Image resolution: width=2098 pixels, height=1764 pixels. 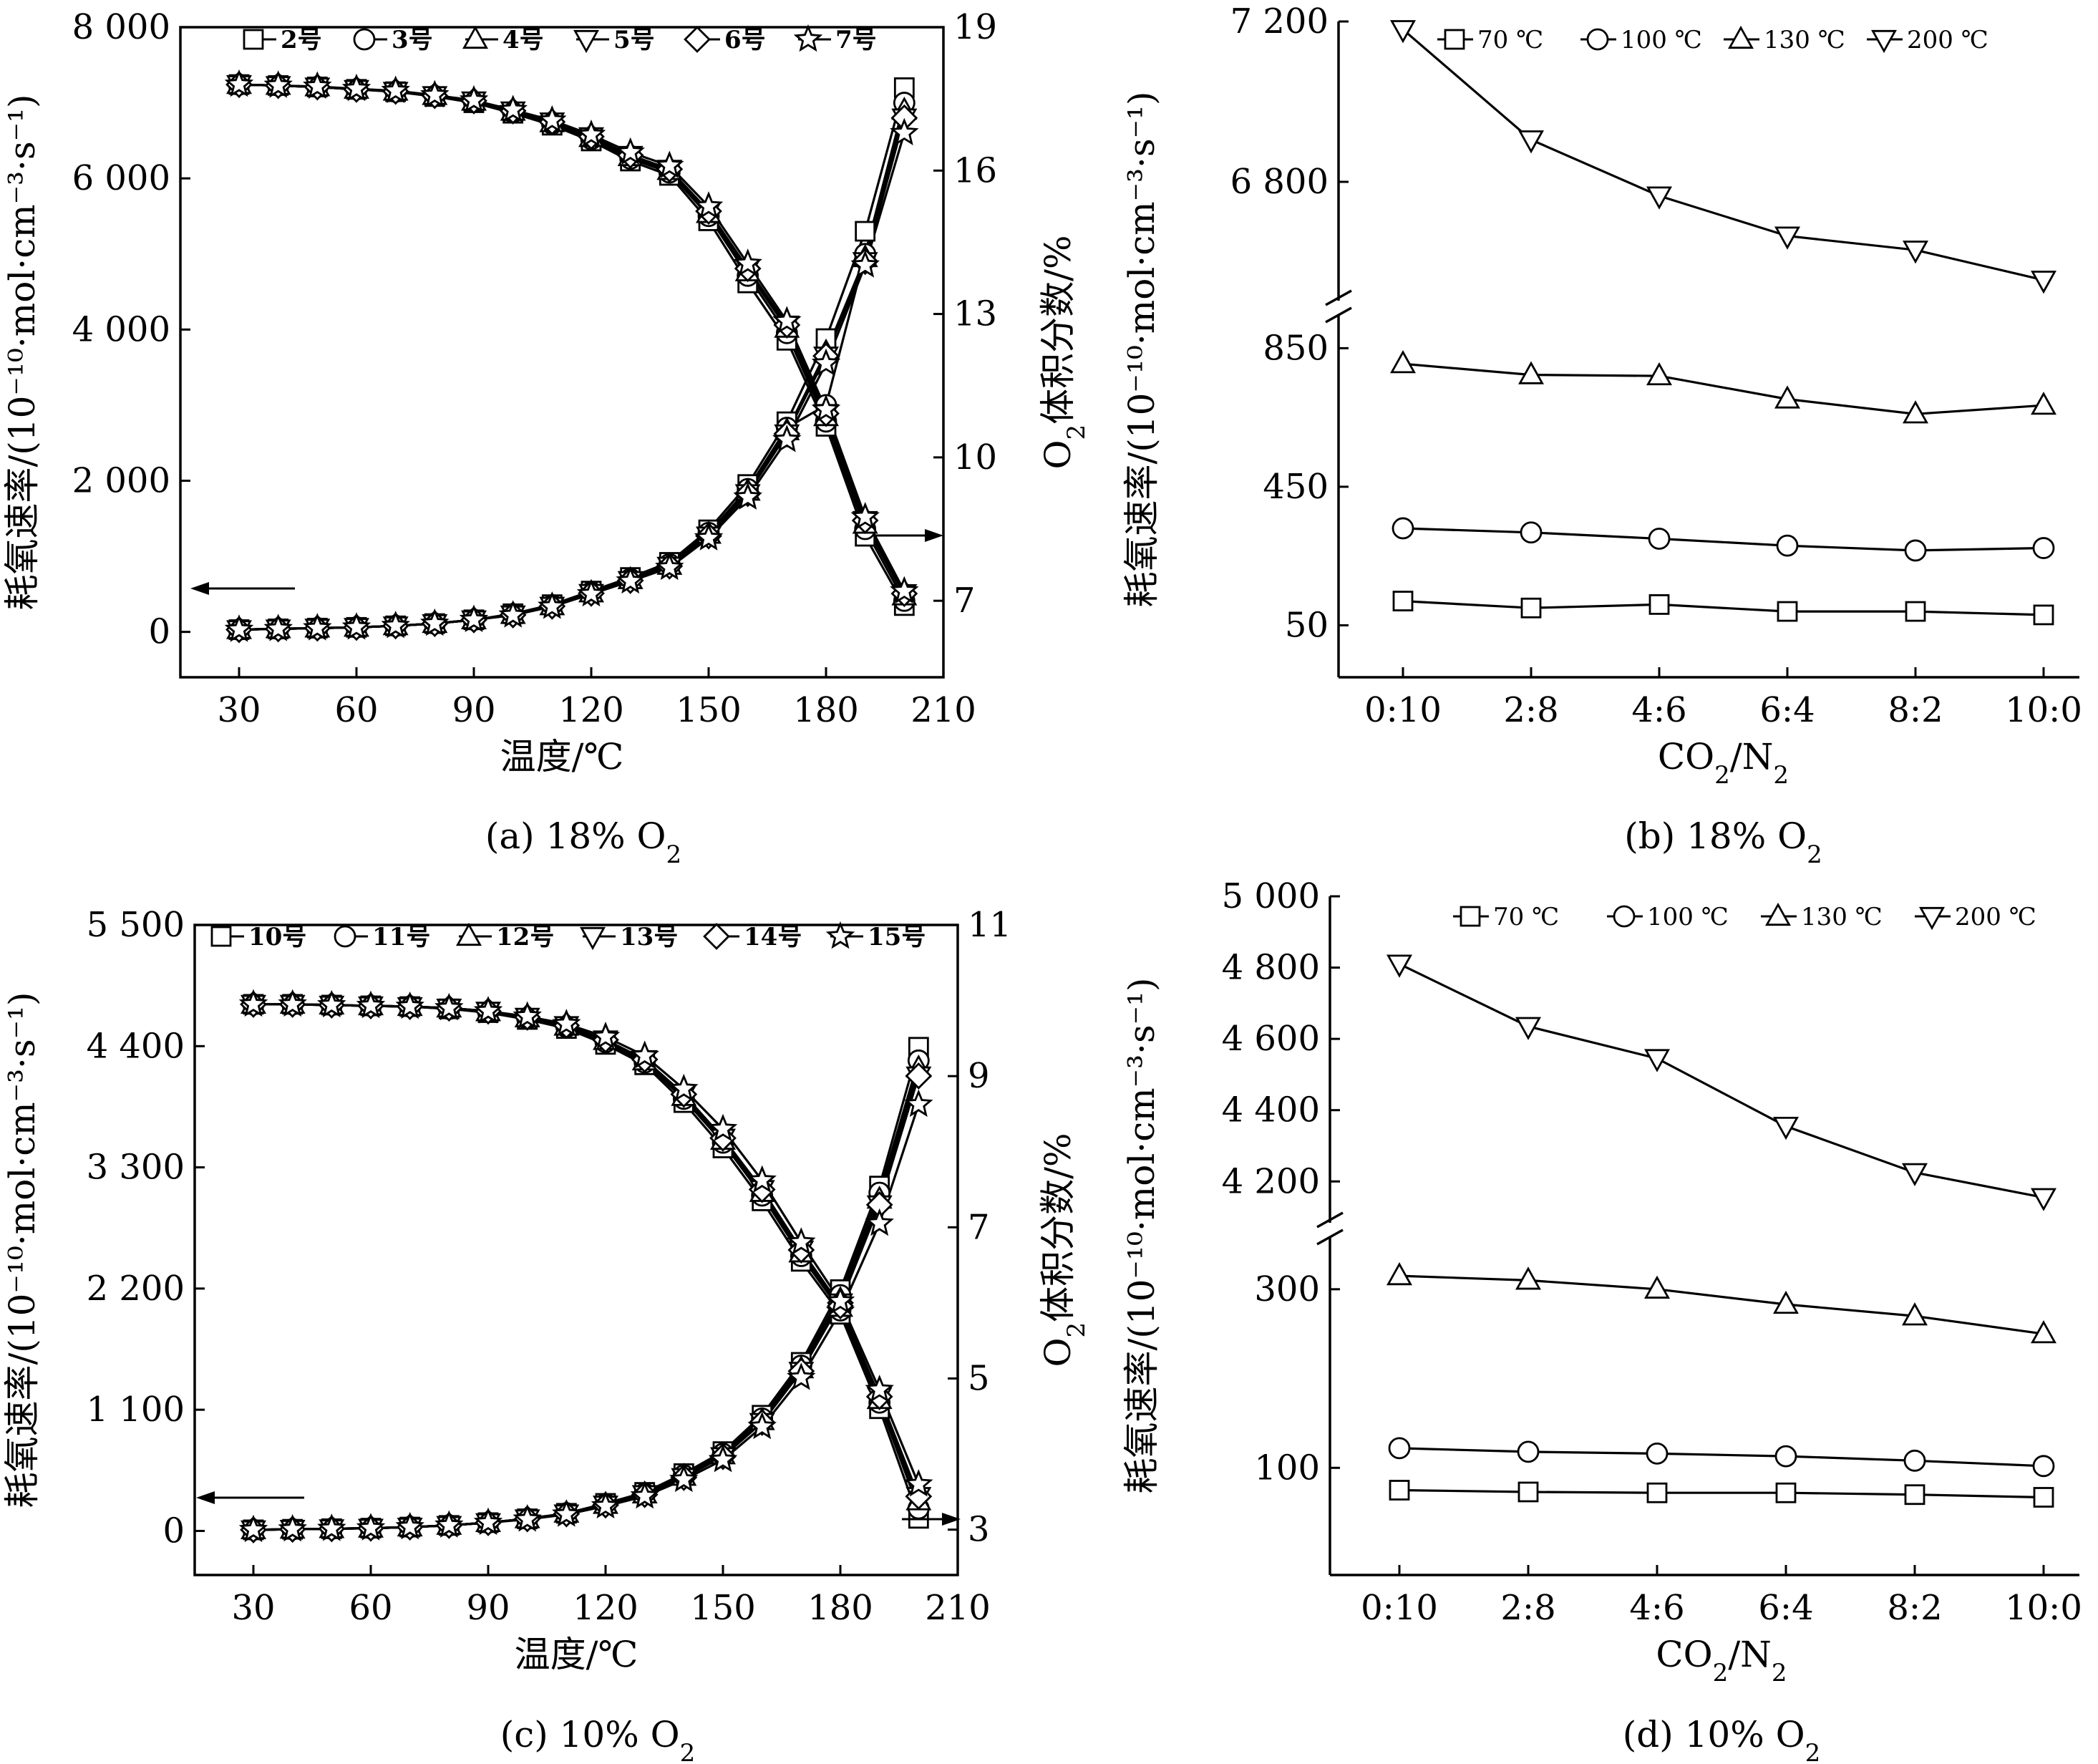 What do you see at coordinates (979, 1227) in the screenshot?
I see `y-right-tick-label: 7` at bounding box center [979, 1227].